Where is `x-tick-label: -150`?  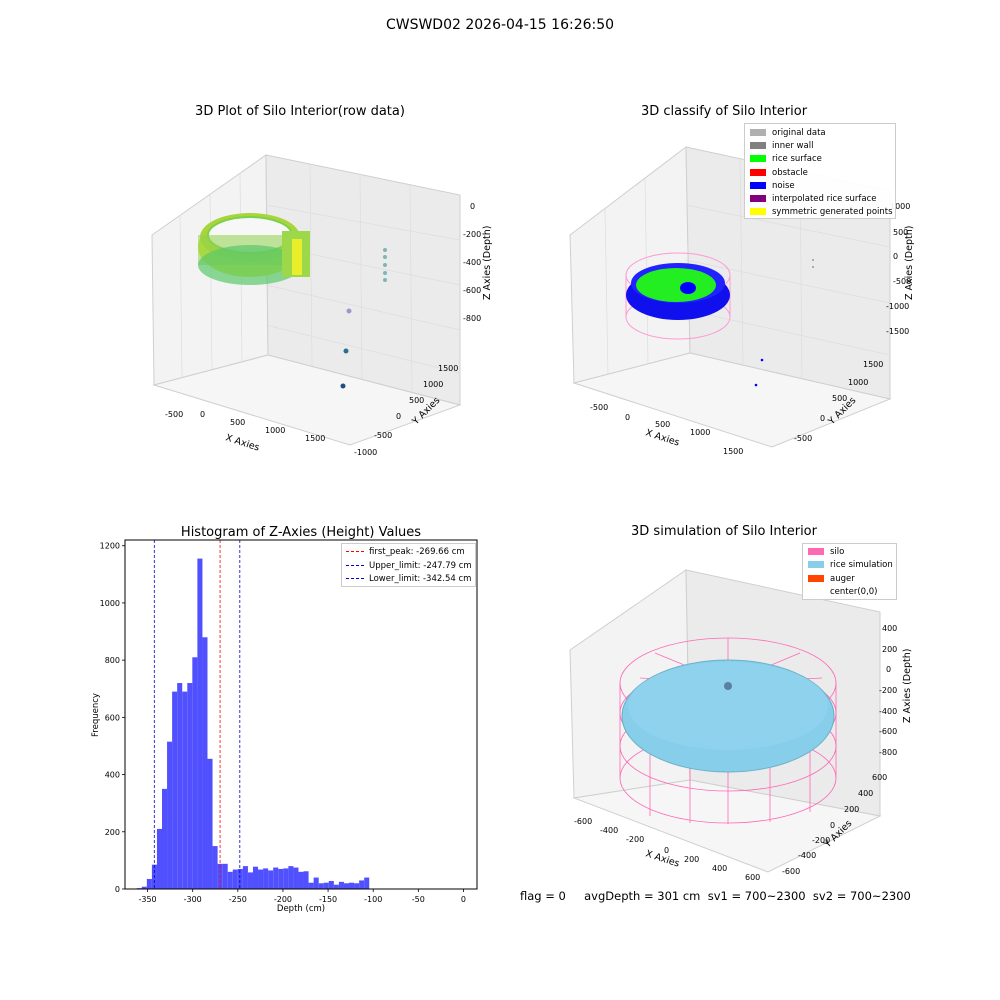
x-tick-label: -150 is located at coordinates (328, 899).